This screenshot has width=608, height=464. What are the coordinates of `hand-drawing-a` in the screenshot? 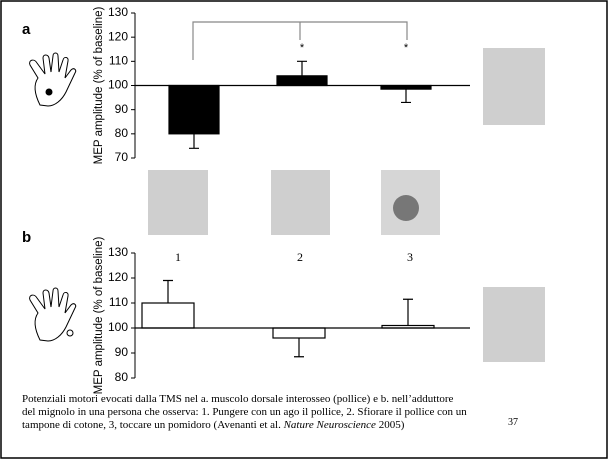 It's located at (53, 79).